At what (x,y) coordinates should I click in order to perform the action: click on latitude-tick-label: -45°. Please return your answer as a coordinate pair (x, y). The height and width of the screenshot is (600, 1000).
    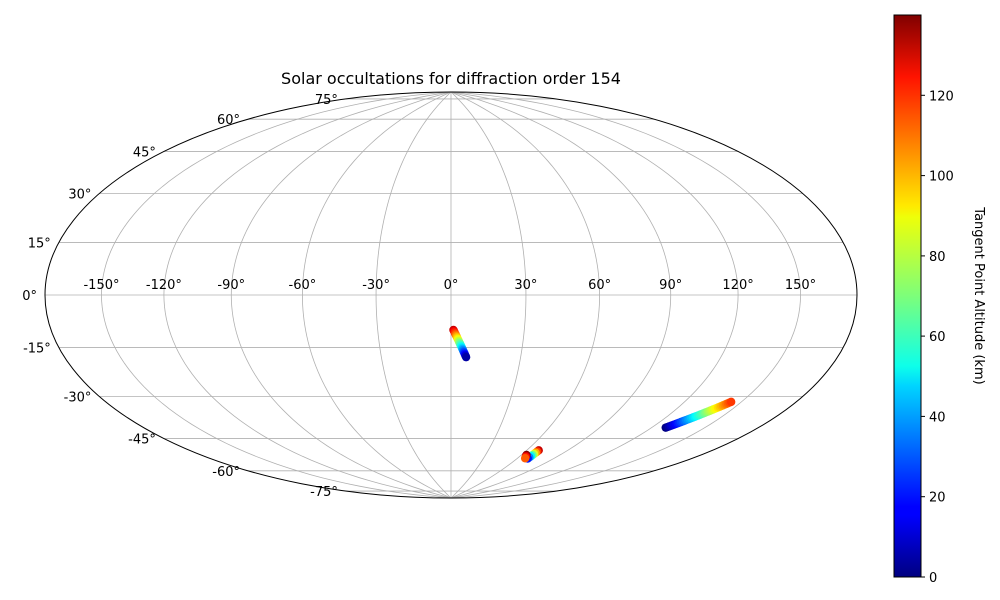
    Looking at the image, I should click on (142, 440).